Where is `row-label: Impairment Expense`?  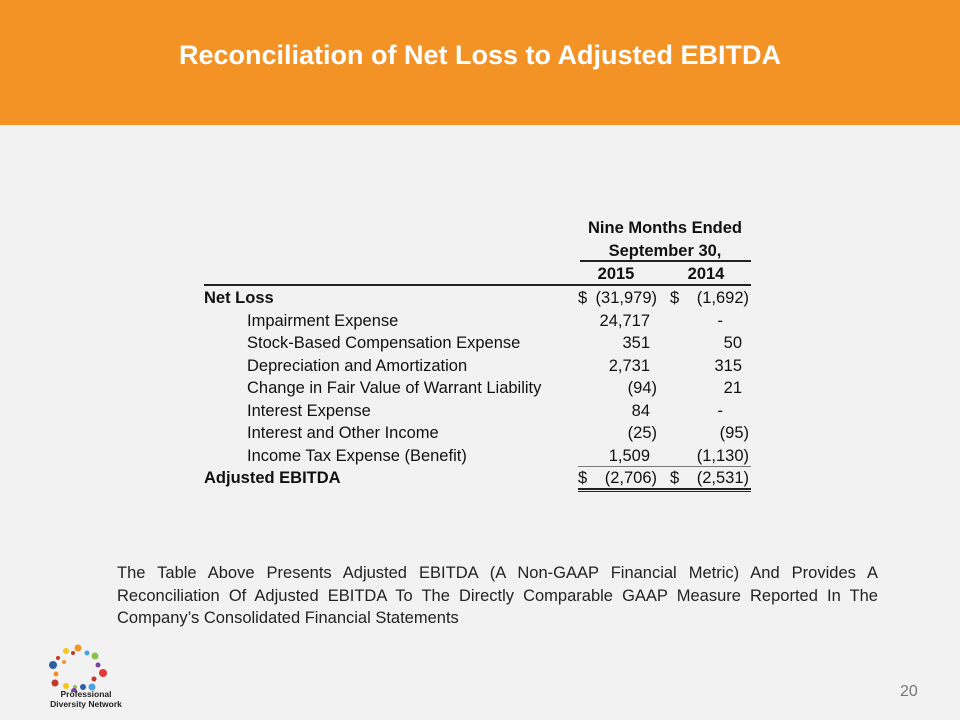
row-label: Impairment Expense is located at coordinates (323, 320).